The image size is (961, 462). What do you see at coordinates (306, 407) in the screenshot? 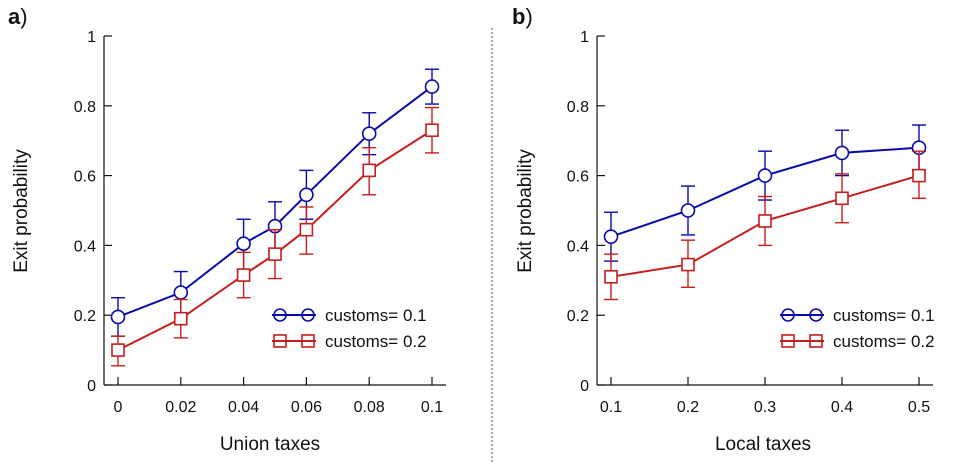
I see `x-tick-label: 0.06` at bounding box center [306, 407].